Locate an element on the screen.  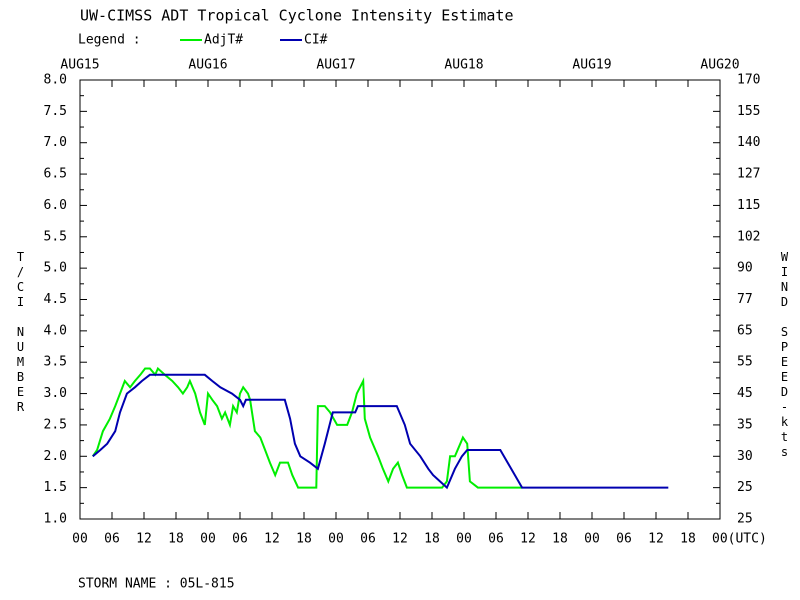
y-tick-label: 2.5 is located at coordinates (55, 424).